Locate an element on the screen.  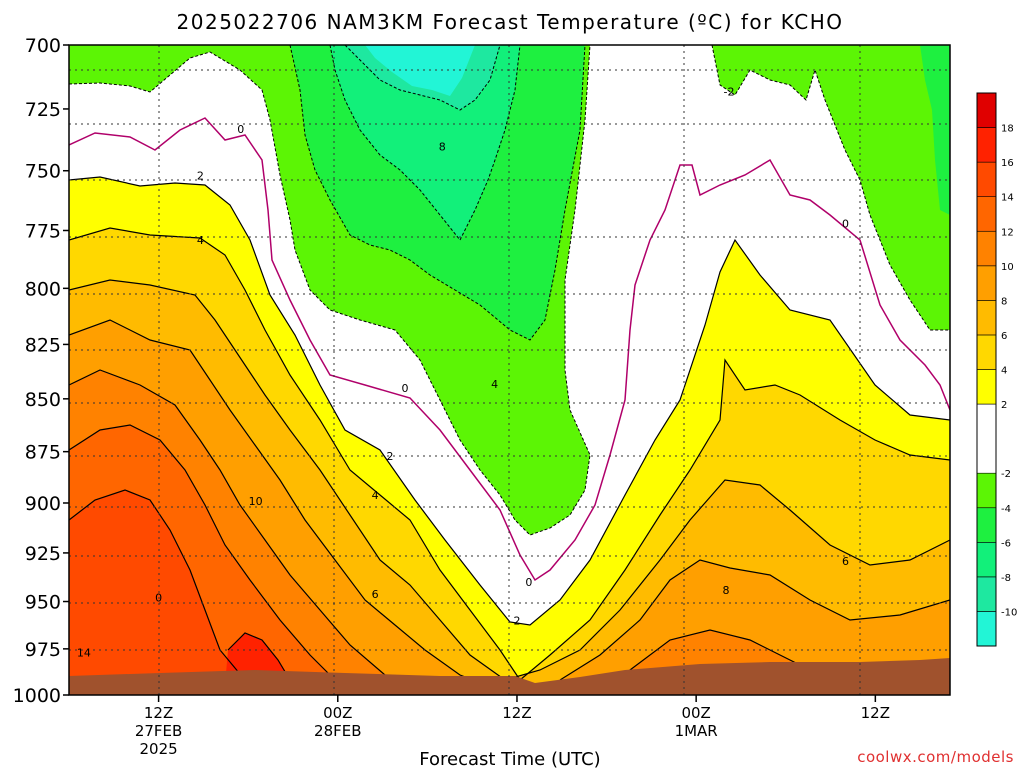
credit-link: coolwx.com/models is located at coordinates (935, 757).